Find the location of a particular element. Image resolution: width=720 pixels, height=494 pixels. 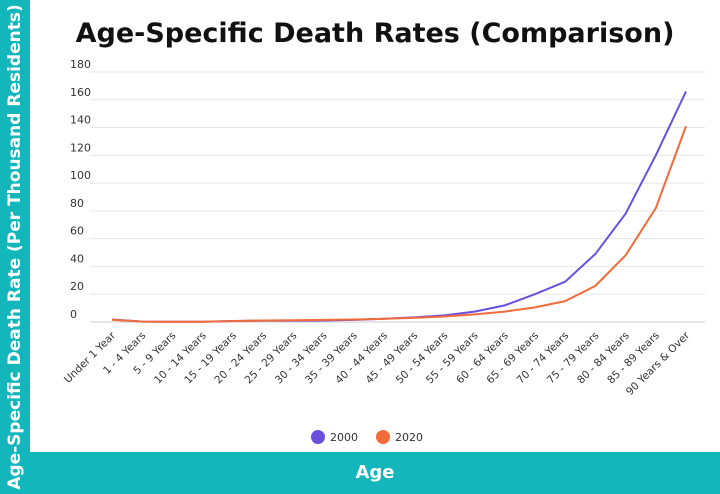

legend-label: 2020 is located at coordinates (409, 437).